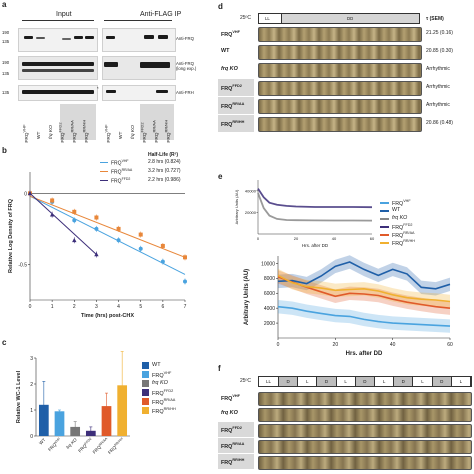 This screenshot has height=474, width=474. What do you see at coordinates (247, 297) in the screenshot?
I see `y-axis-title: Arbitrary Units (AU)` at bounding box center [247, 297].